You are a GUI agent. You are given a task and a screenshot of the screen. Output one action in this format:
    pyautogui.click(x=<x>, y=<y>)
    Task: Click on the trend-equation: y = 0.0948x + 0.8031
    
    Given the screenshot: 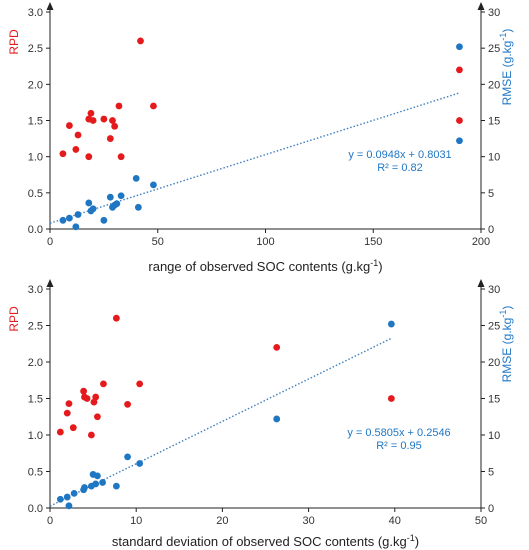 What is the action you would take?
    pyautogui.click(x=399, y=155)
    